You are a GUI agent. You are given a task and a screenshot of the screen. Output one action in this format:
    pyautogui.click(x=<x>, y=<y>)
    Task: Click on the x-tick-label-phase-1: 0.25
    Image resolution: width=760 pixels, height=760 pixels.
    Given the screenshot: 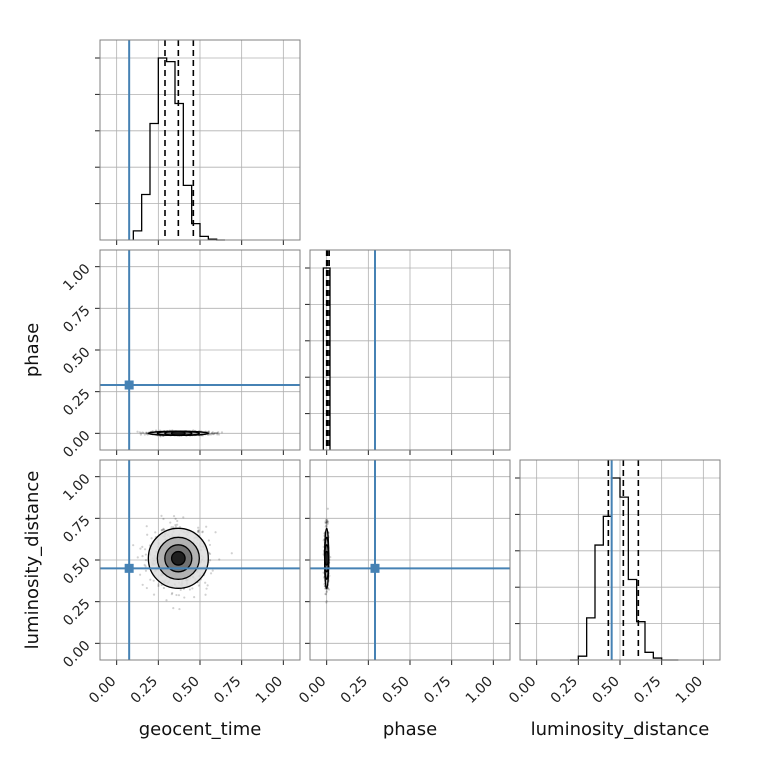 What is the action you would take?
    pyautogui.click(x=354, y=690)
    